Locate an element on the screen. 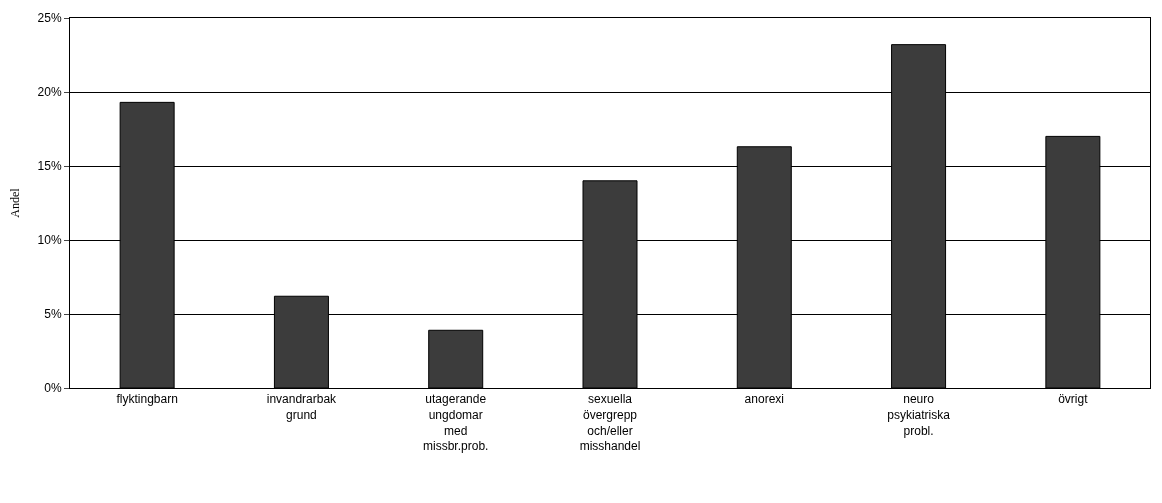  y-tick-label: 10% is located at coordinates (49, 240).